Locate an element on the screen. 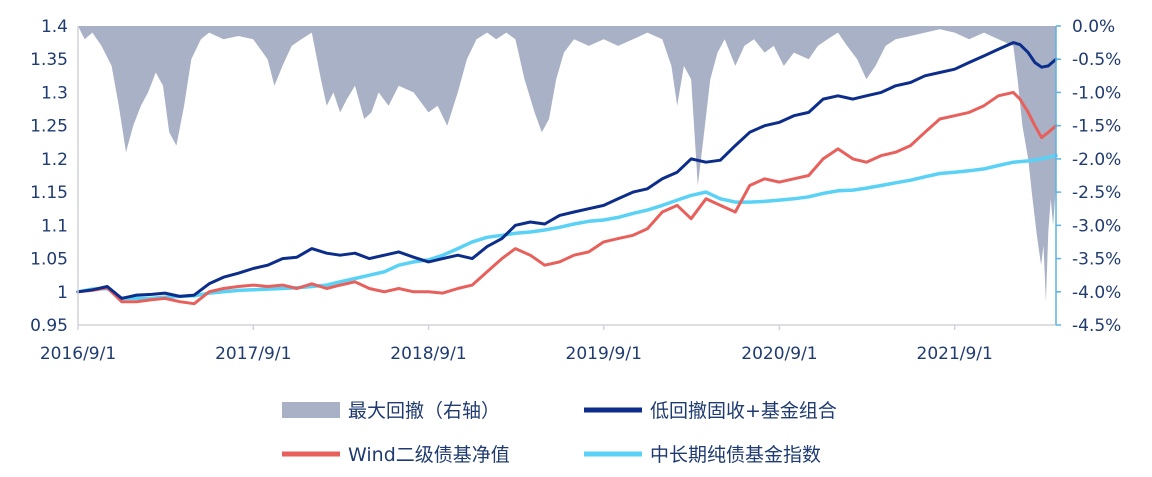  left-tick-label: 1.1 is located at coordinates (54, 226).